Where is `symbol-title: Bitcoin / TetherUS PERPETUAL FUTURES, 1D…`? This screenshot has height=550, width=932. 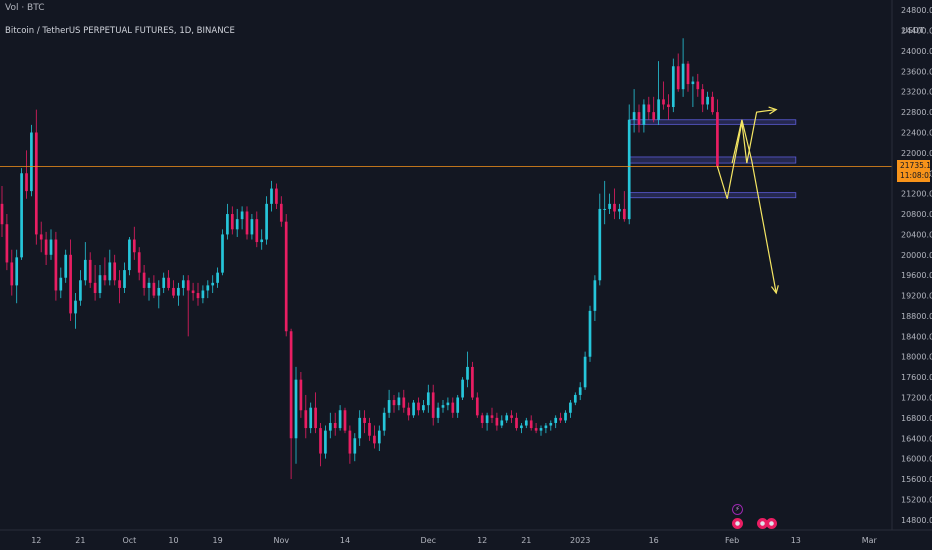 symbol-title: Bitcoin / TetherUS PERPETUAL FUTURES, 1D… is located at coordinates (120, 31).